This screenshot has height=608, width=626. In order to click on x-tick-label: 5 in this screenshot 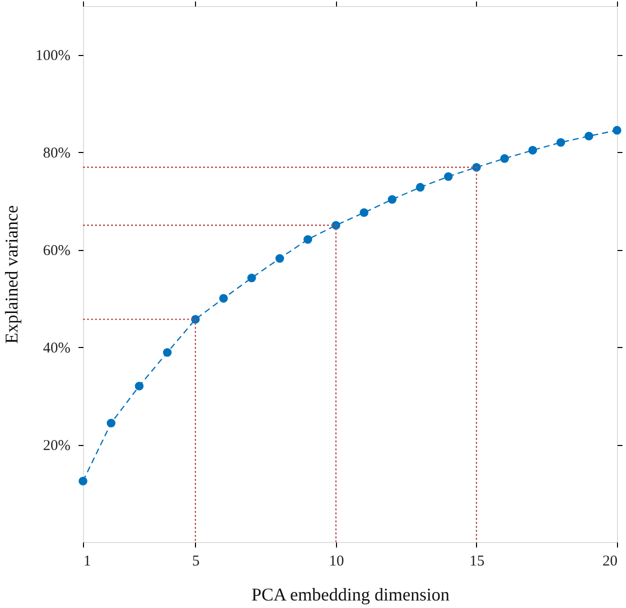, I will do `click(196, 562)`.